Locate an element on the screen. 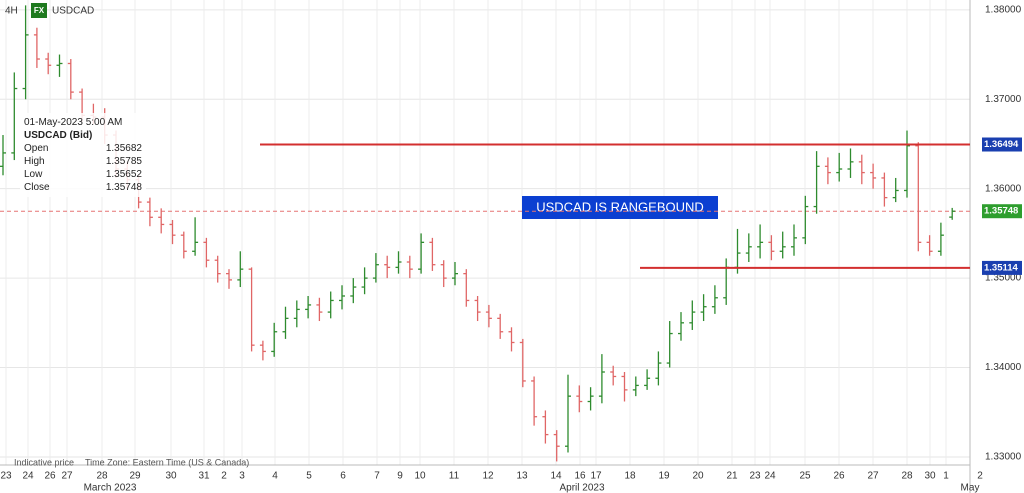 The image size is (1024, 493). y-tick-label: 1.35000 is located at coordinates (1003, 278).